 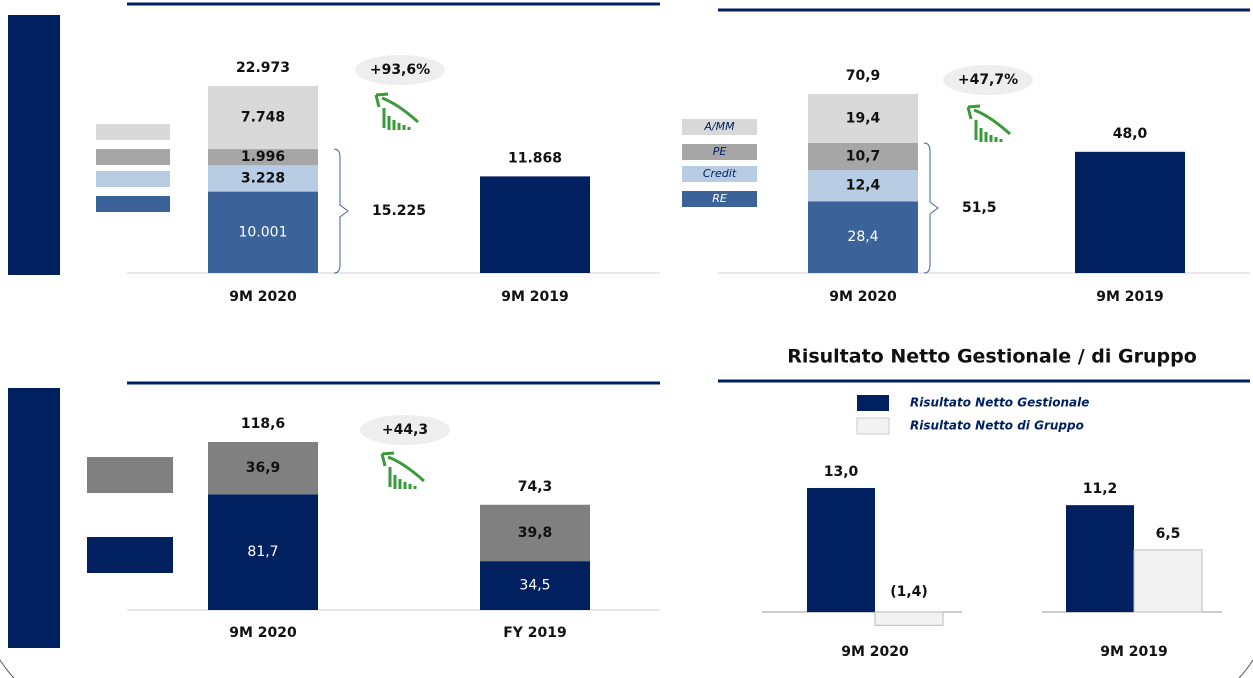 I want to click on value-label: 1.996, so click(x=263, y=157).